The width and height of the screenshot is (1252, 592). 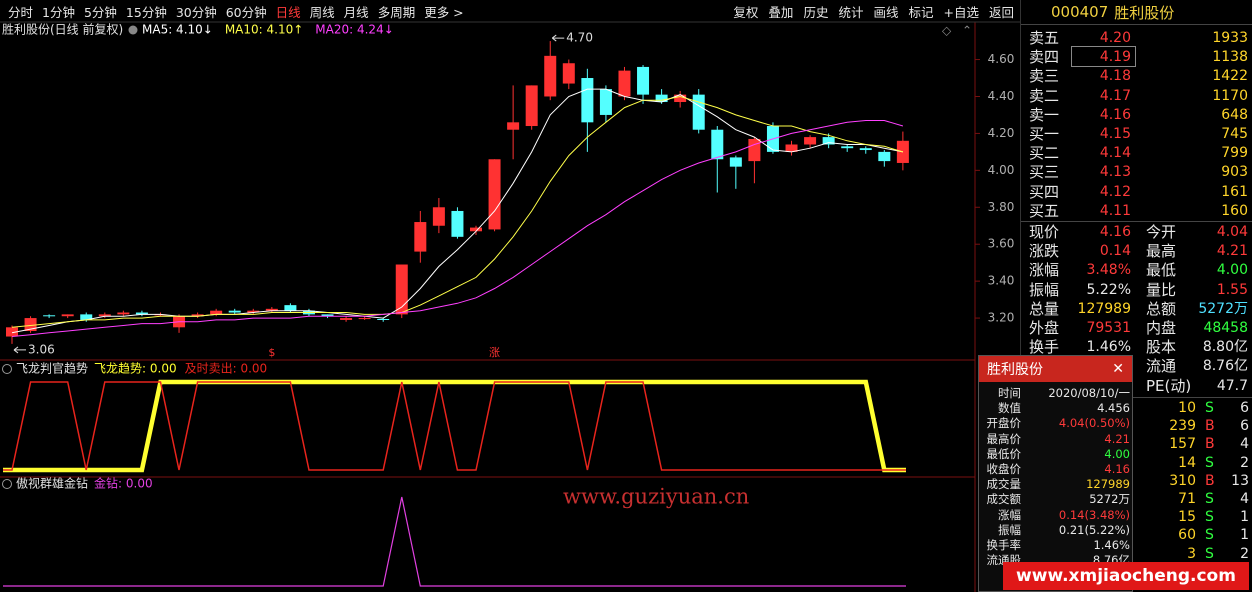 I want to click on divider, so click(x=1136, y=221).